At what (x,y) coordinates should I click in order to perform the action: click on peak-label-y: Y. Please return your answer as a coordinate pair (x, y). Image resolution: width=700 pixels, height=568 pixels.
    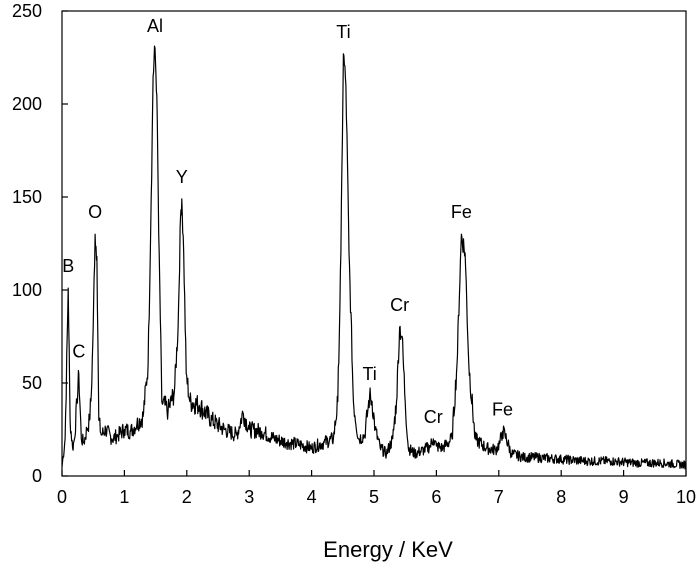
    Looking at the image, I should click on (182, 177).